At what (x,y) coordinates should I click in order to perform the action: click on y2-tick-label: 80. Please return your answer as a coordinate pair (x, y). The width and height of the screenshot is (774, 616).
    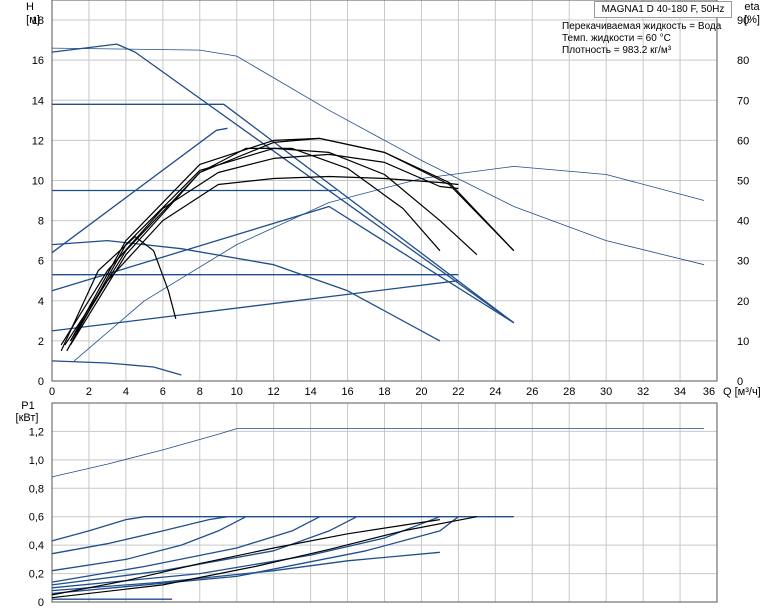
    Looking at the image, I should click on (743, 61).